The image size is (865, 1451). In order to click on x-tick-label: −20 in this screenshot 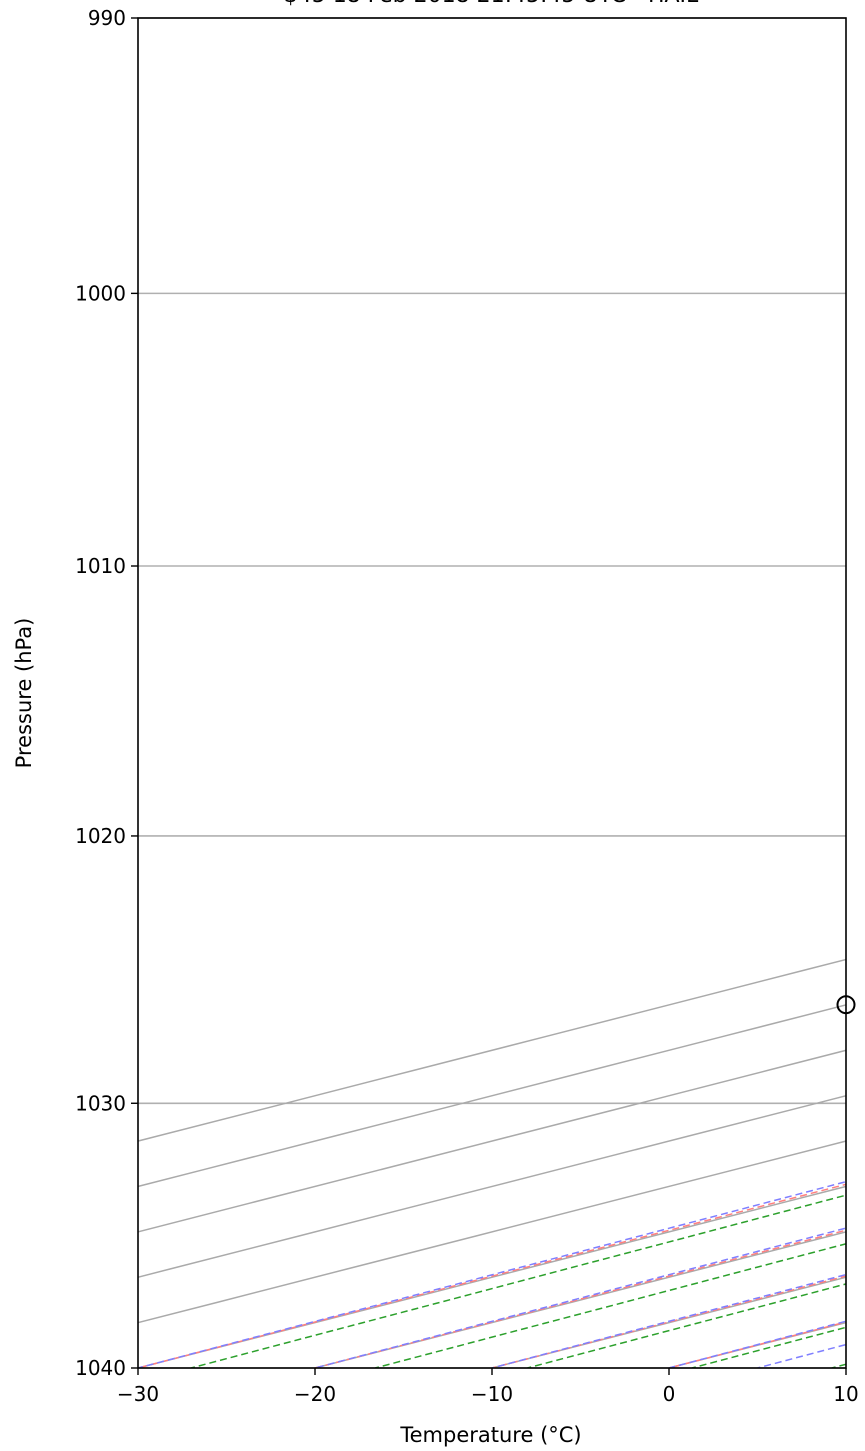, I will do `click(315, 1394)`.